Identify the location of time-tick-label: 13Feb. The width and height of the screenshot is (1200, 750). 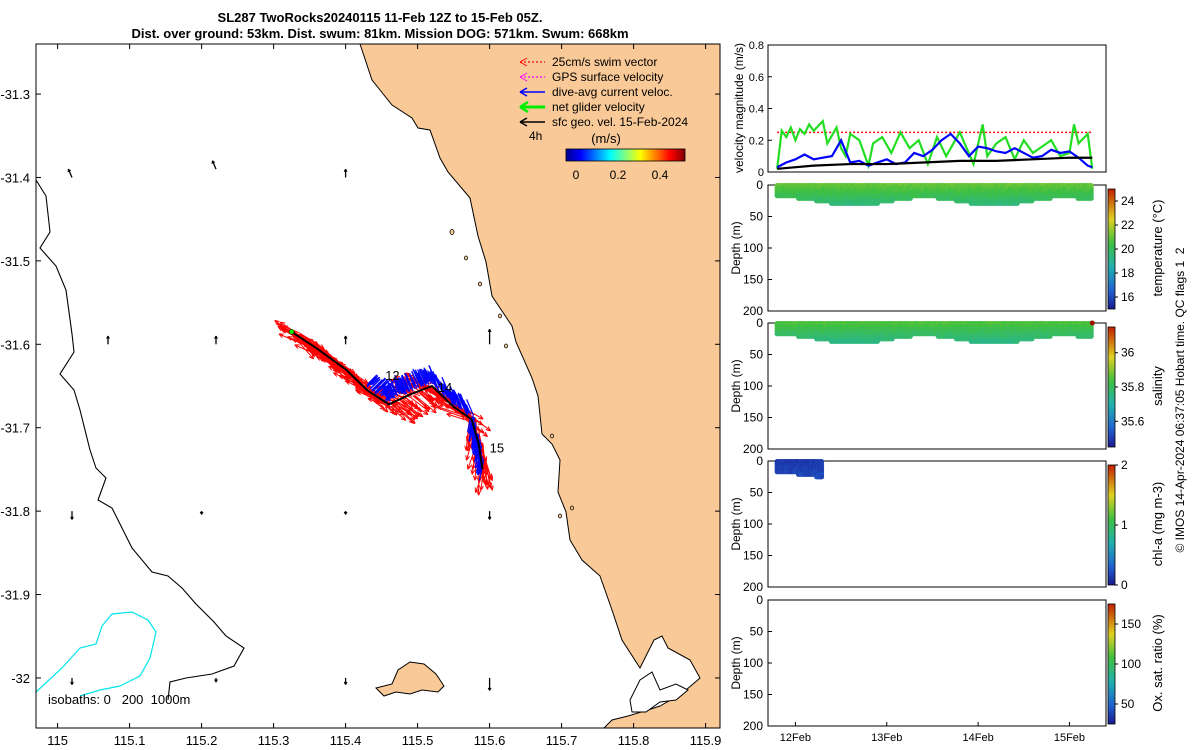
(886, 738).